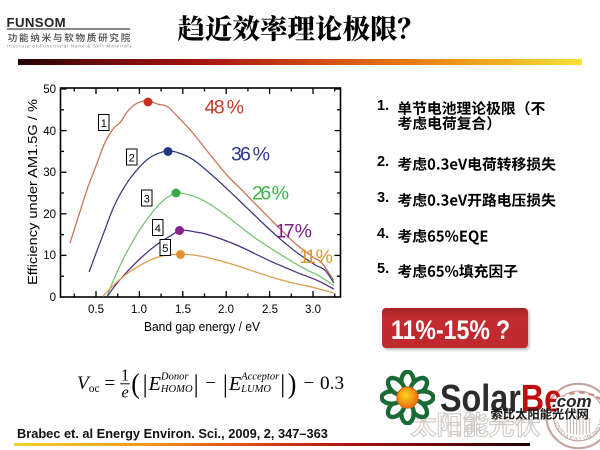  I want to click on svg-text: 17 %, so click(294, 232).